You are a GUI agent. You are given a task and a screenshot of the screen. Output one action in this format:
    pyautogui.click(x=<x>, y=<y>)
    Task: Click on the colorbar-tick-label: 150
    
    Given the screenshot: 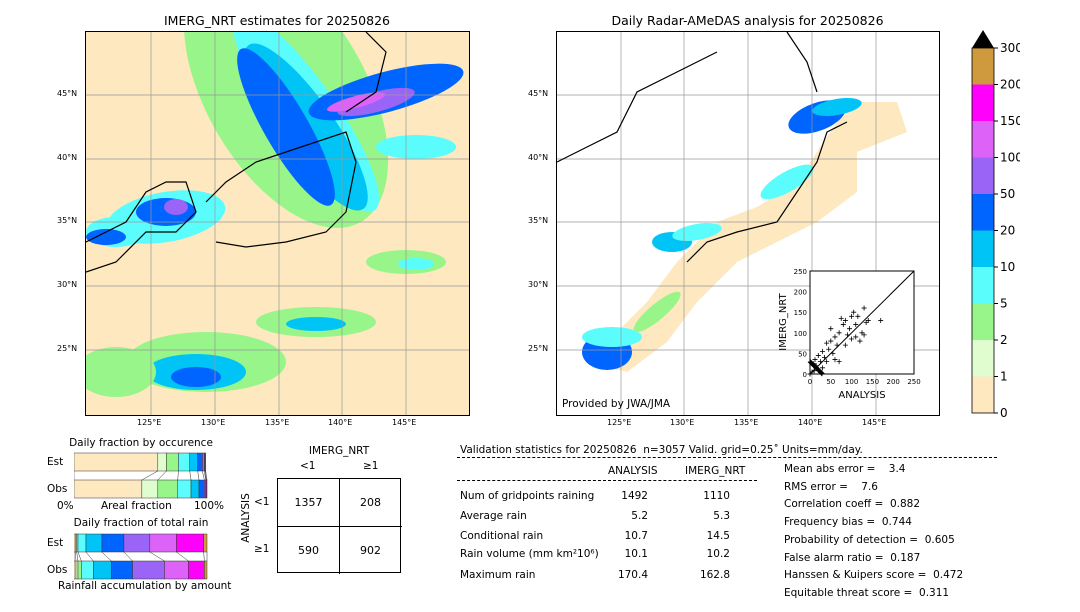 What is the action you would take?
    pyautogui.click(x=1010, y=121)
    